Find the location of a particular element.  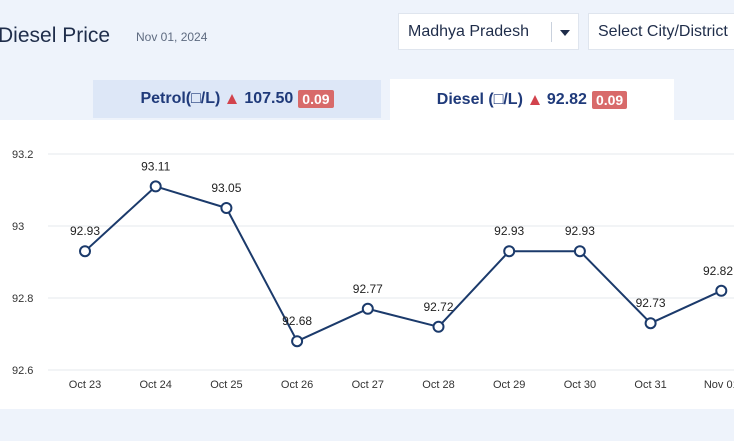

tab-diesel-price: 92.82 is located at coordinates (566, 99).